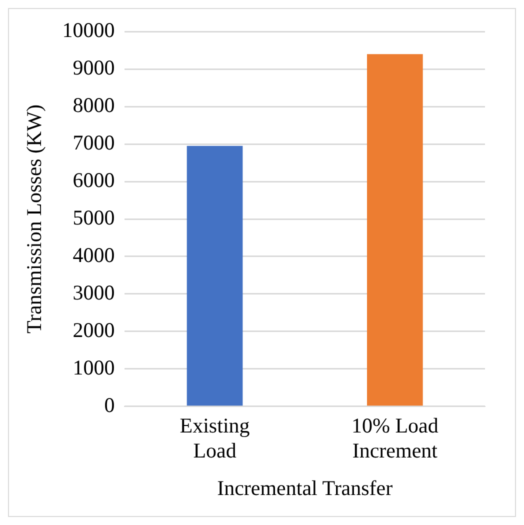 This screenshot has width=524, height=525. What do you see at coordinates (93, 180) in the screenshot?
I see `y-tick-label: 6000` at bounding box center [93, 180].